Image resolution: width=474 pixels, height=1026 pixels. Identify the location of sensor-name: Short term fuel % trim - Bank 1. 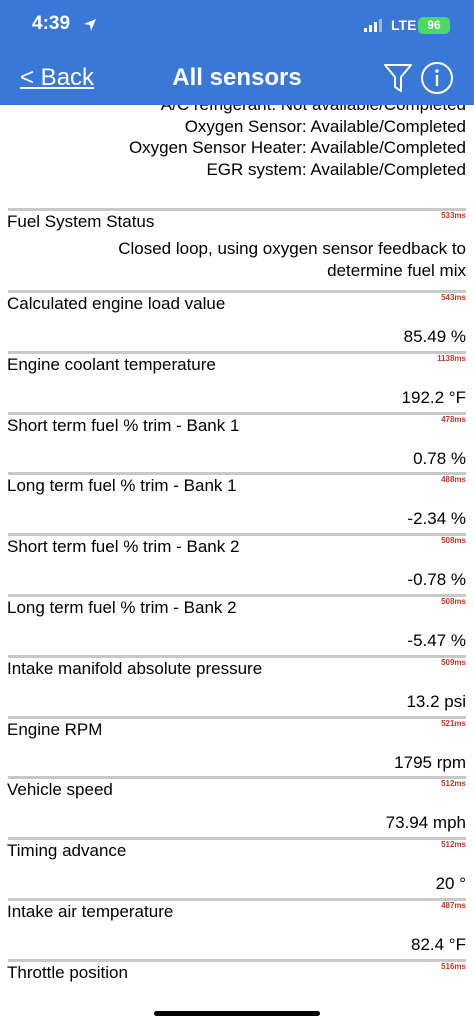
(123, 425).